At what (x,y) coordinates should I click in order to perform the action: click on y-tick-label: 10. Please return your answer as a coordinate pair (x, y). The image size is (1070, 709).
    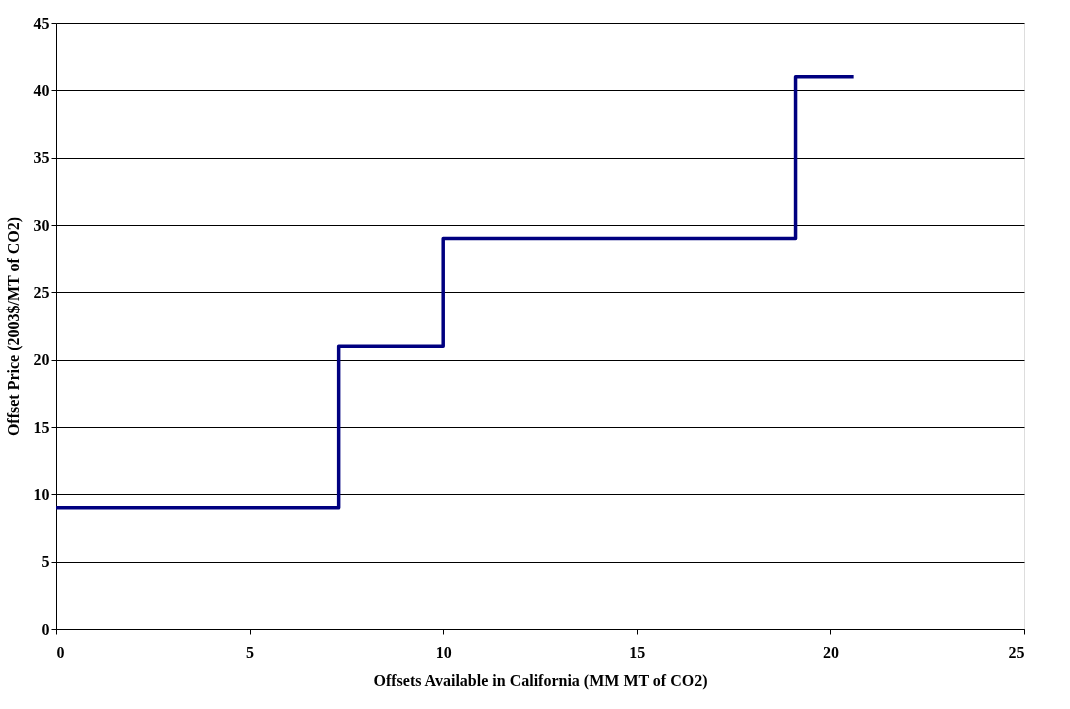
    Looking at the image, I should click on (41, 494).